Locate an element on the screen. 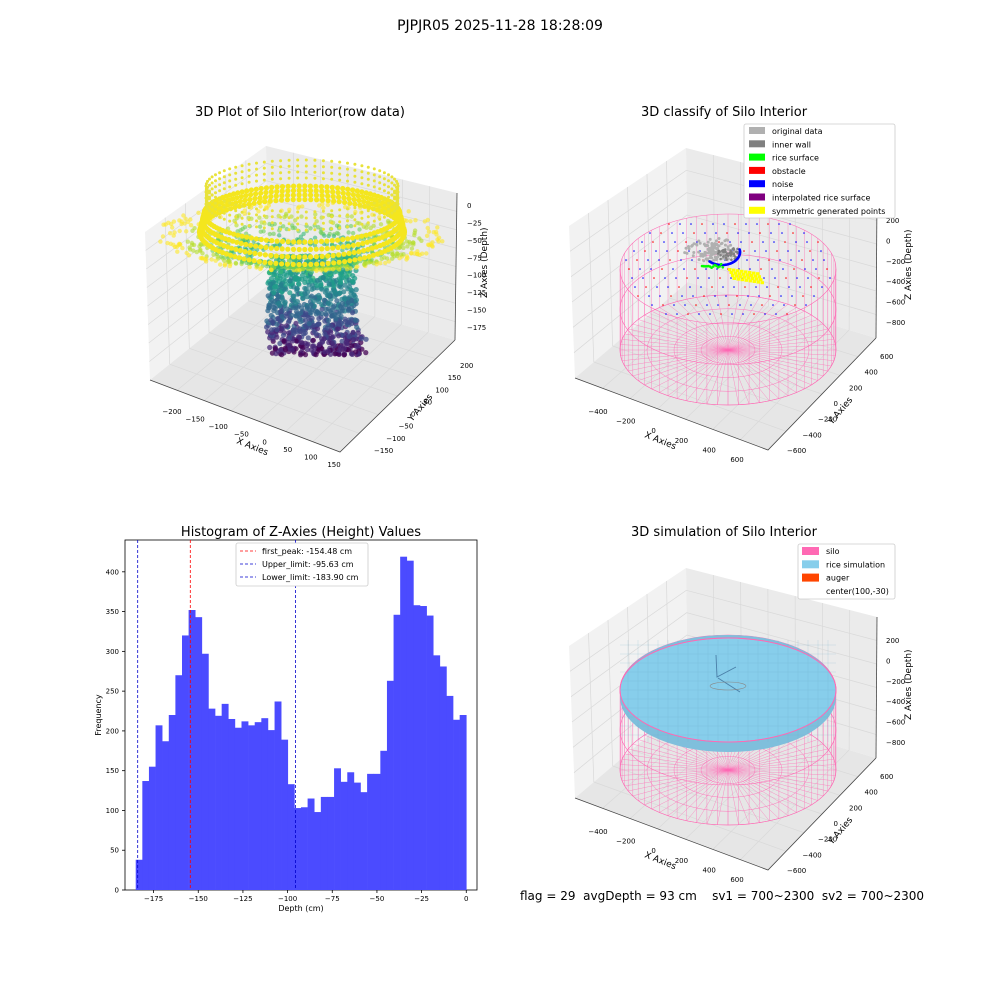 The height and width of the screenshot is (1000, 1000). symmetric-point is located at coordinates (730, 269).